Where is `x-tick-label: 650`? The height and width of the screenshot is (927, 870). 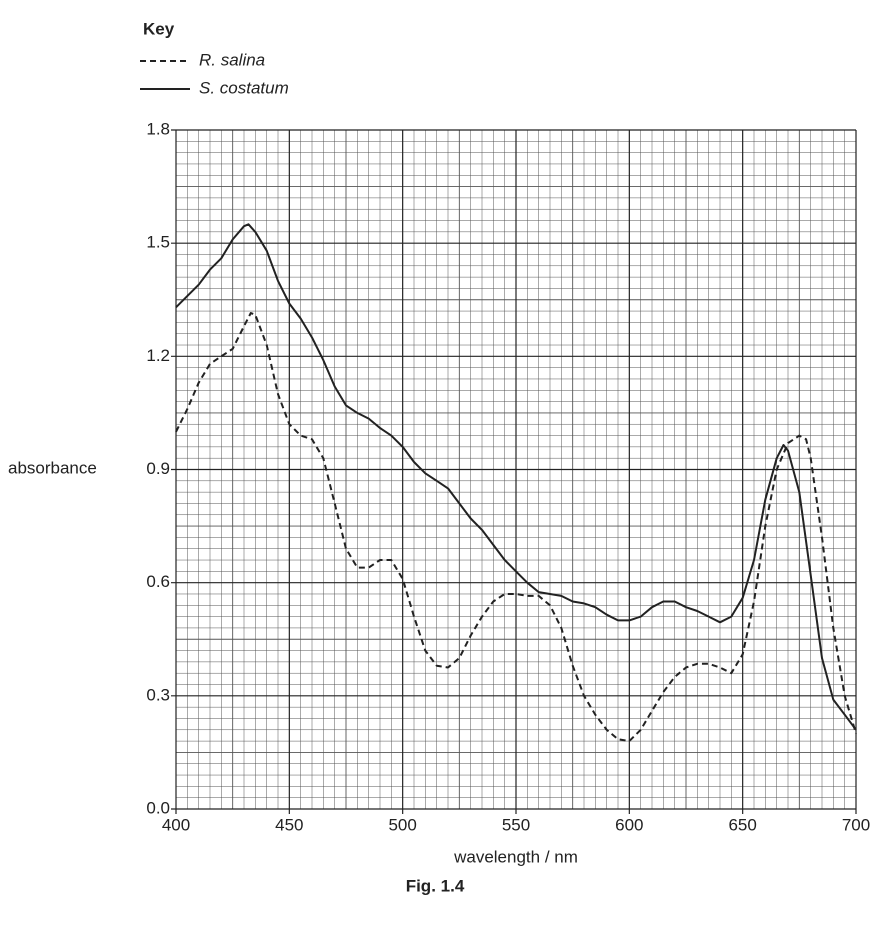 x-tick-label: 650 is located at coordinates (742, 824).